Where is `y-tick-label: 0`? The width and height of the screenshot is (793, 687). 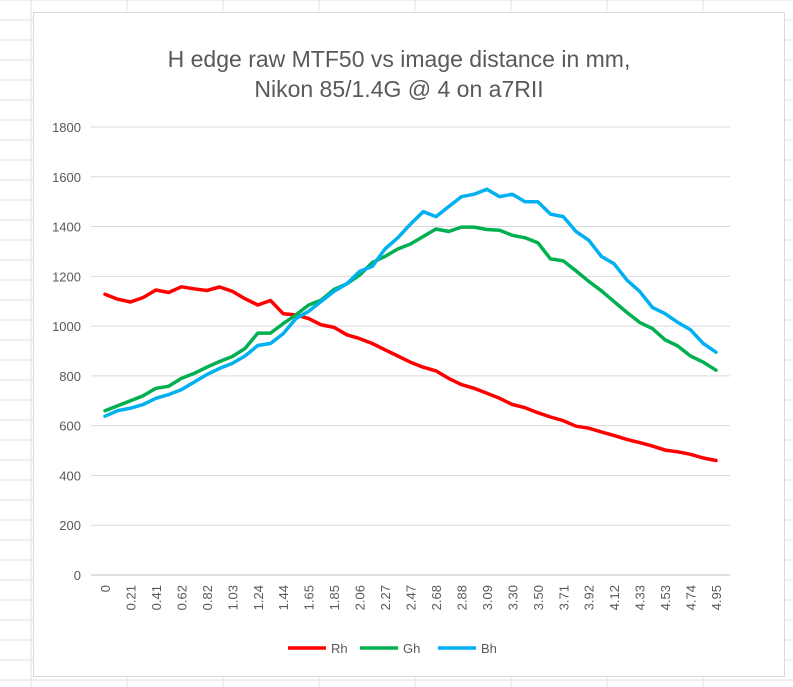
y-tick-label: 0 is located at coordinates (77, 575).